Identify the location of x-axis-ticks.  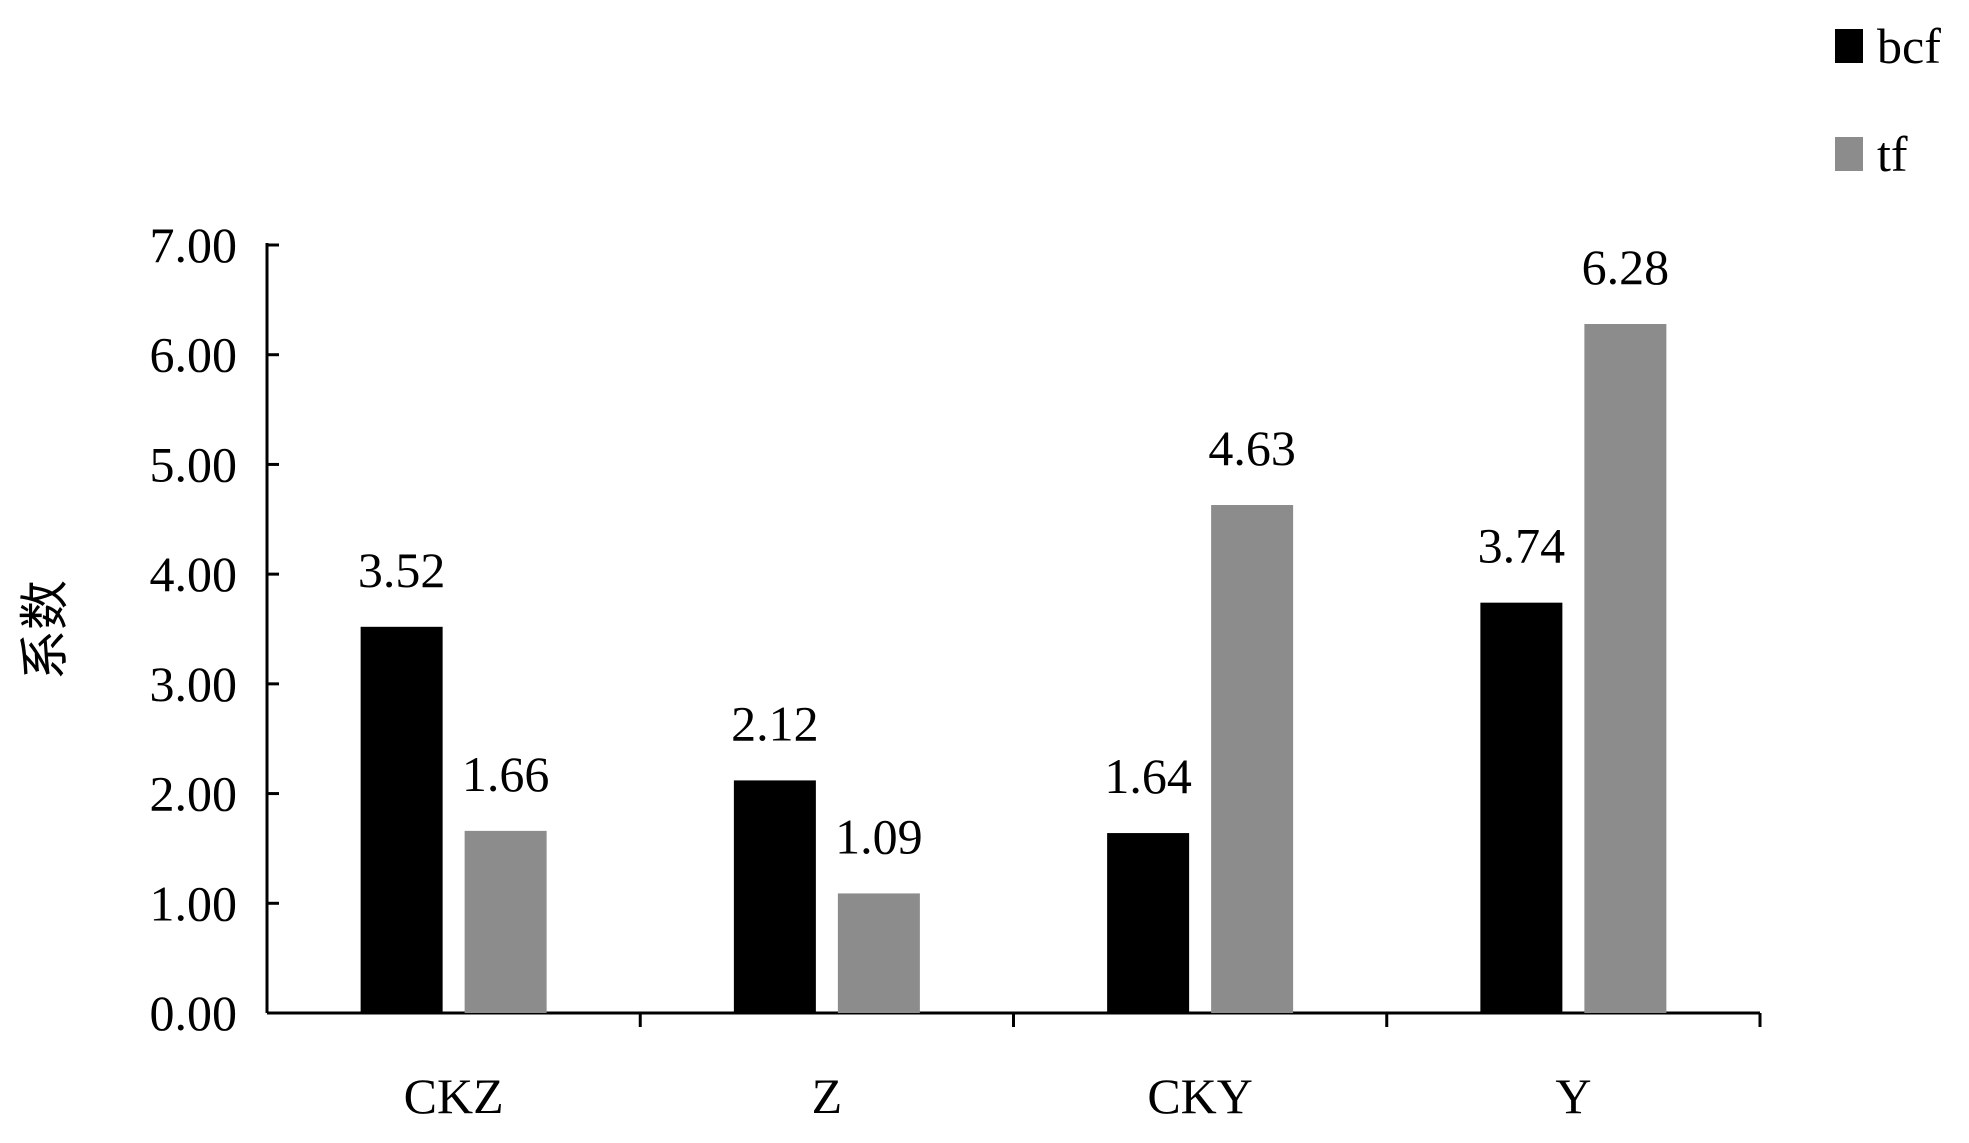
(1200, 1020).